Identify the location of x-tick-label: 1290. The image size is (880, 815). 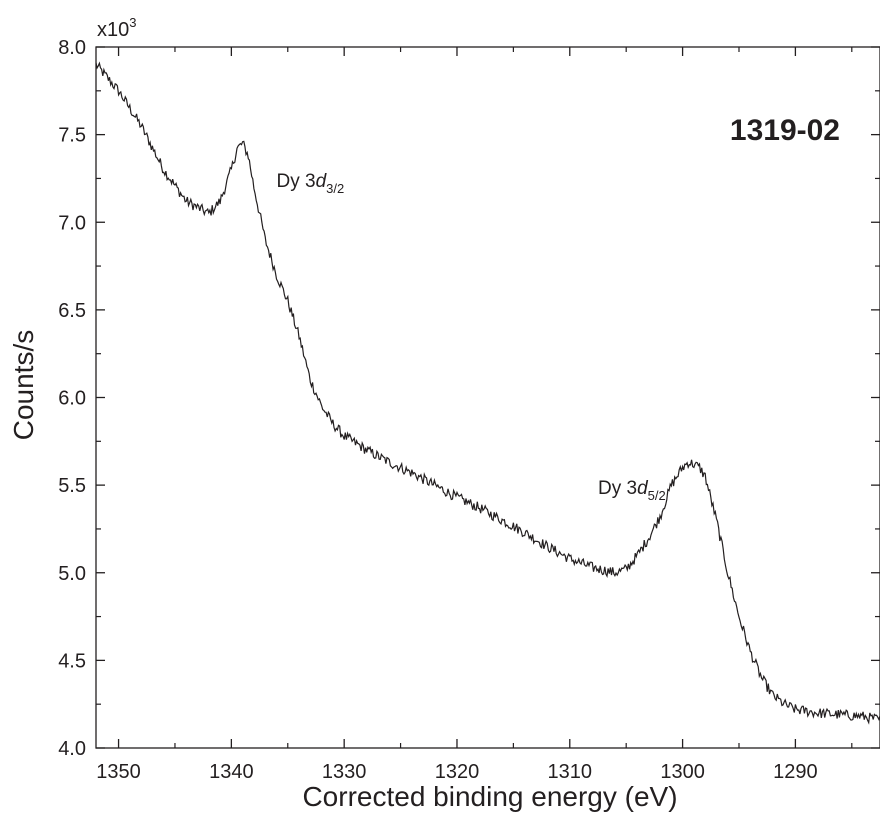
(795, 772).